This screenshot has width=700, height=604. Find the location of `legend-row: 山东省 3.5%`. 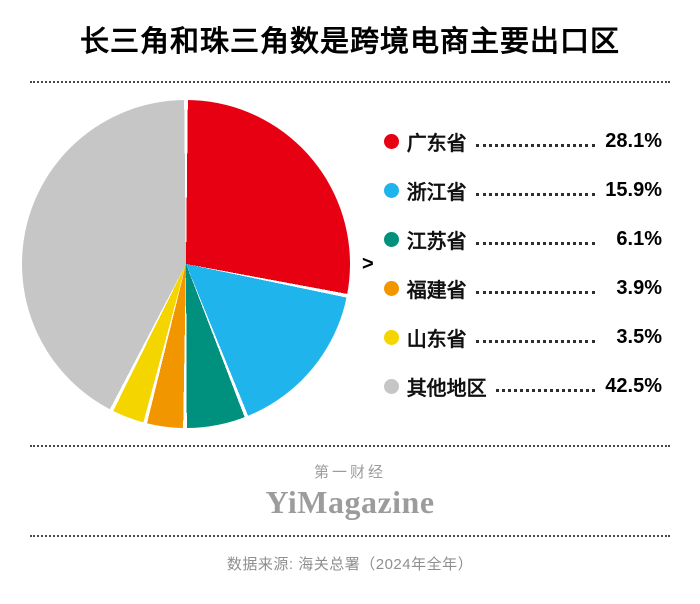

legend-row: 山东省 3.5% is located at coordinates (522, 338).